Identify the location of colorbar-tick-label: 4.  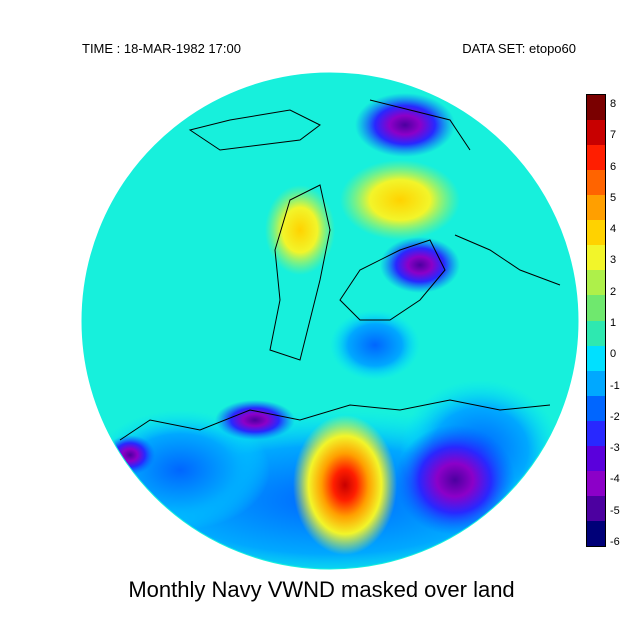
(613, 229).